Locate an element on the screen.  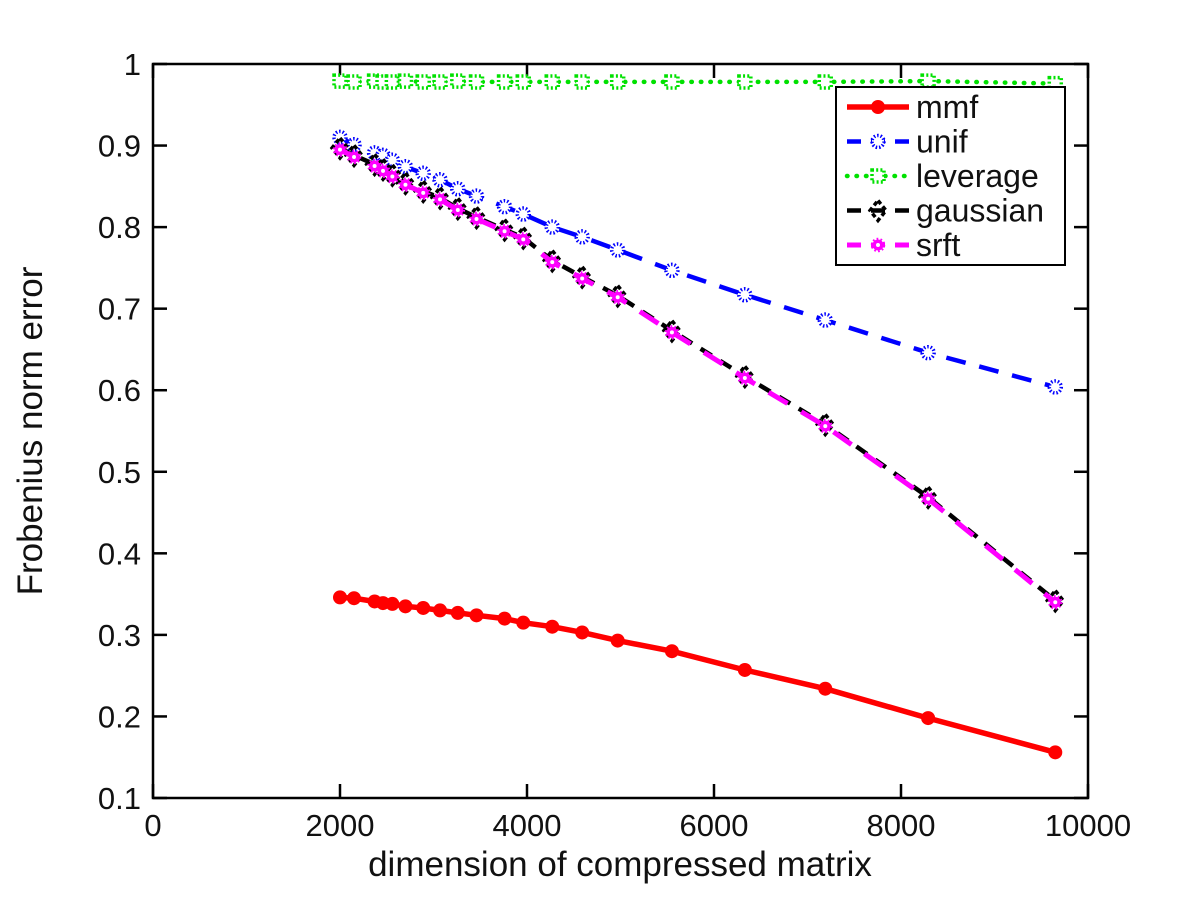
x-tick-label: 4000 is located at coordinates (527, 825).